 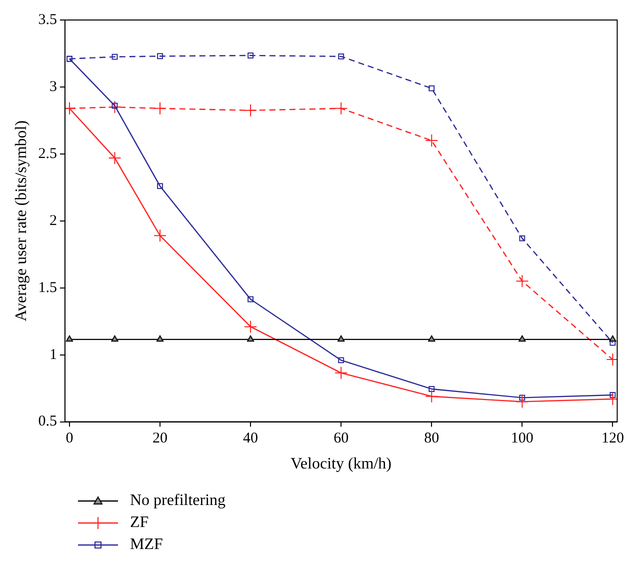 What do you see at coordinates (21, 221) in the screenshot?
I see `y-axis-title: Average user rate (bits/symbol)` at bounding box center [21, 221].